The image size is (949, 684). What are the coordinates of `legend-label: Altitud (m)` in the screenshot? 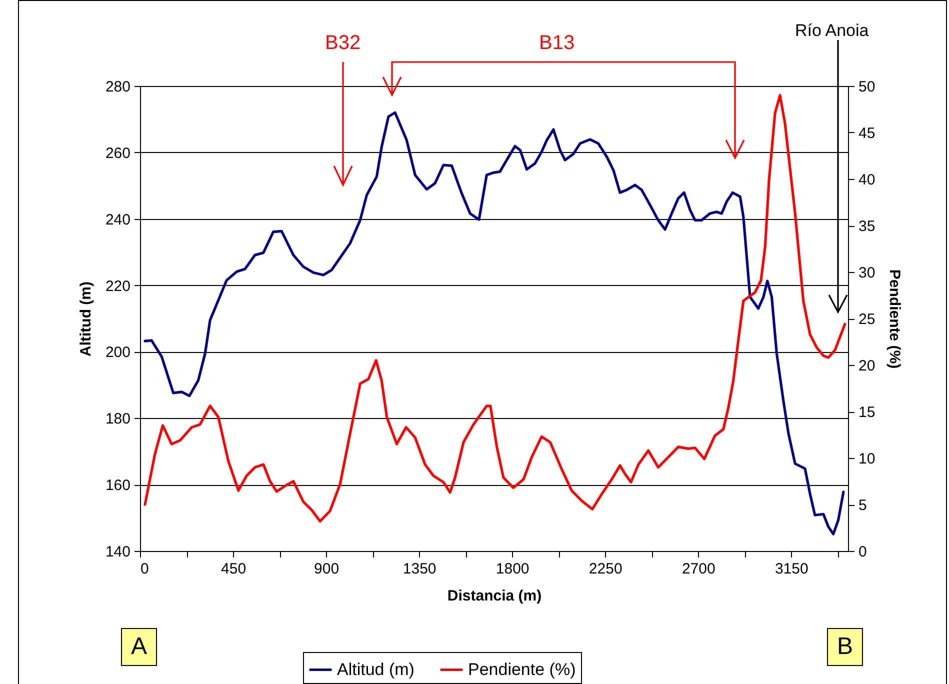 It's located at (375, 669).